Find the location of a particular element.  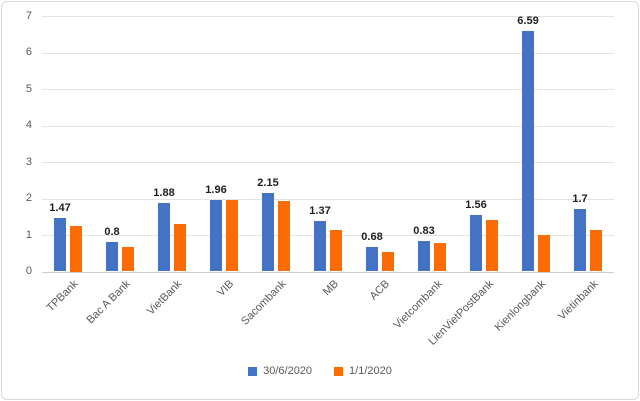

y-axis-tick-0: 0 is located at coordinates (28, 271).